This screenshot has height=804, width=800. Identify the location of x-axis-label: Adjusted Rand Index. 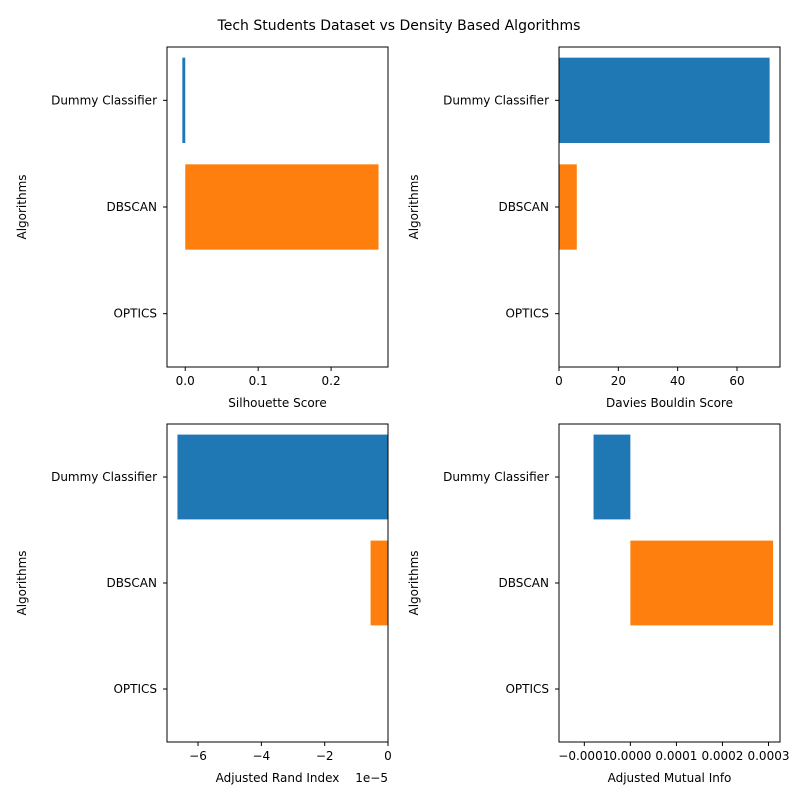
(278, 778).